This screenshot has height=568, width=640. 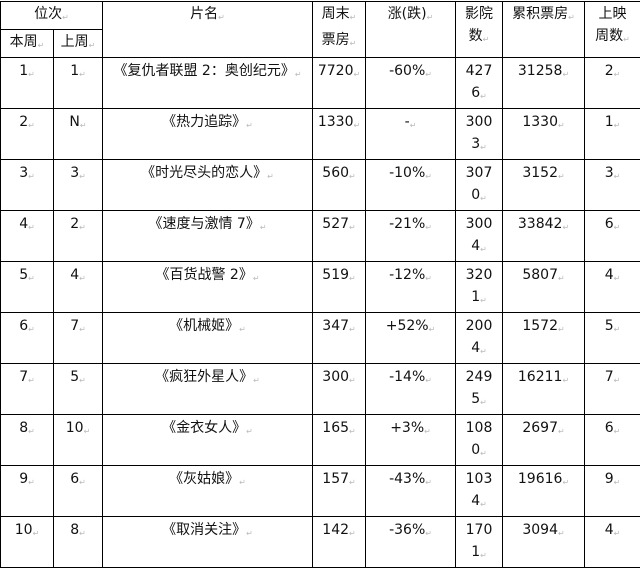 I want to click on cell-weekend-box-text: 7720, so click(x=339, y=71).